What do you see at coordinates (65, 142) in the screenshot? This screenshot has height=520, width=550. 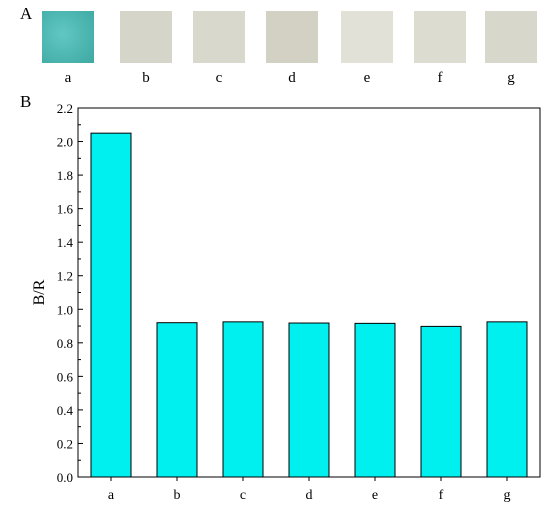 I see `y-tick-label: 2.0` at bounding box center [65, 142].